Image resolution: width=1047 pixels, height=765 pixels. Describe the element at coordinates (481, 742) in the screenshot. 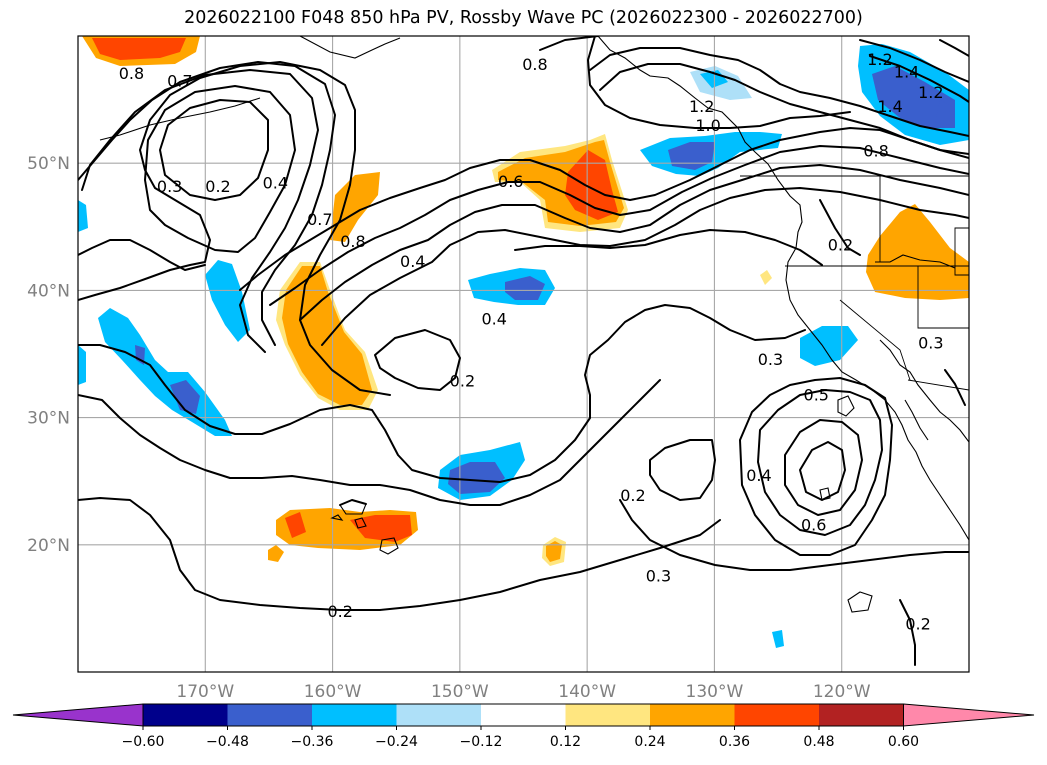

I see `colorbar-tick-label: −0.12` at that location.